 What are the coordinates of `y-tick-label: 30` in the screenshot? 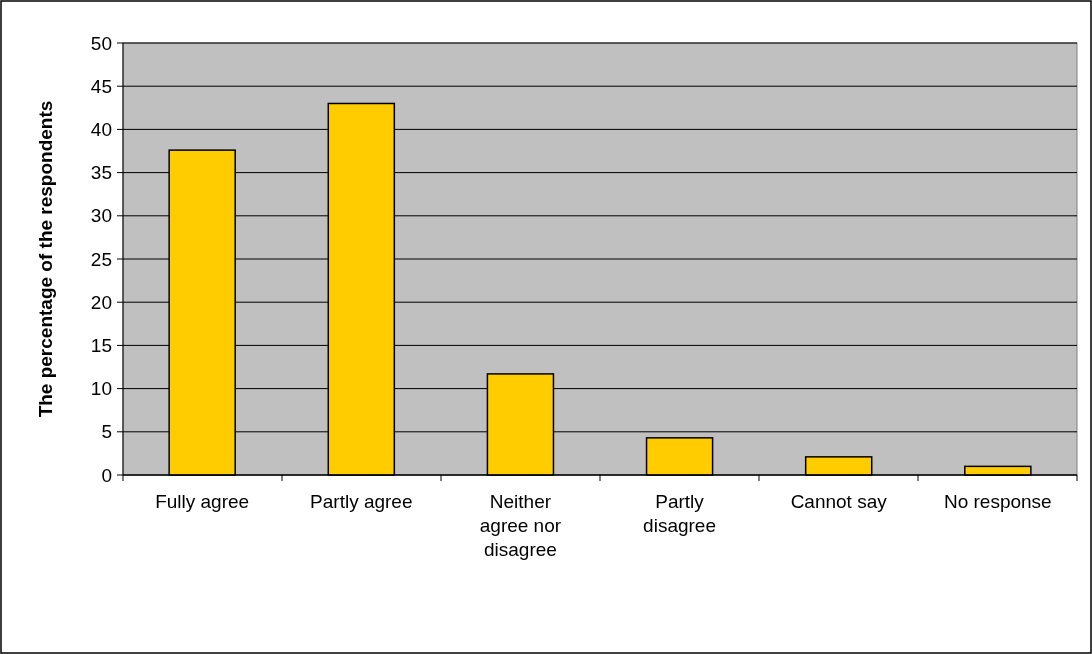 It's located at (101, 216).